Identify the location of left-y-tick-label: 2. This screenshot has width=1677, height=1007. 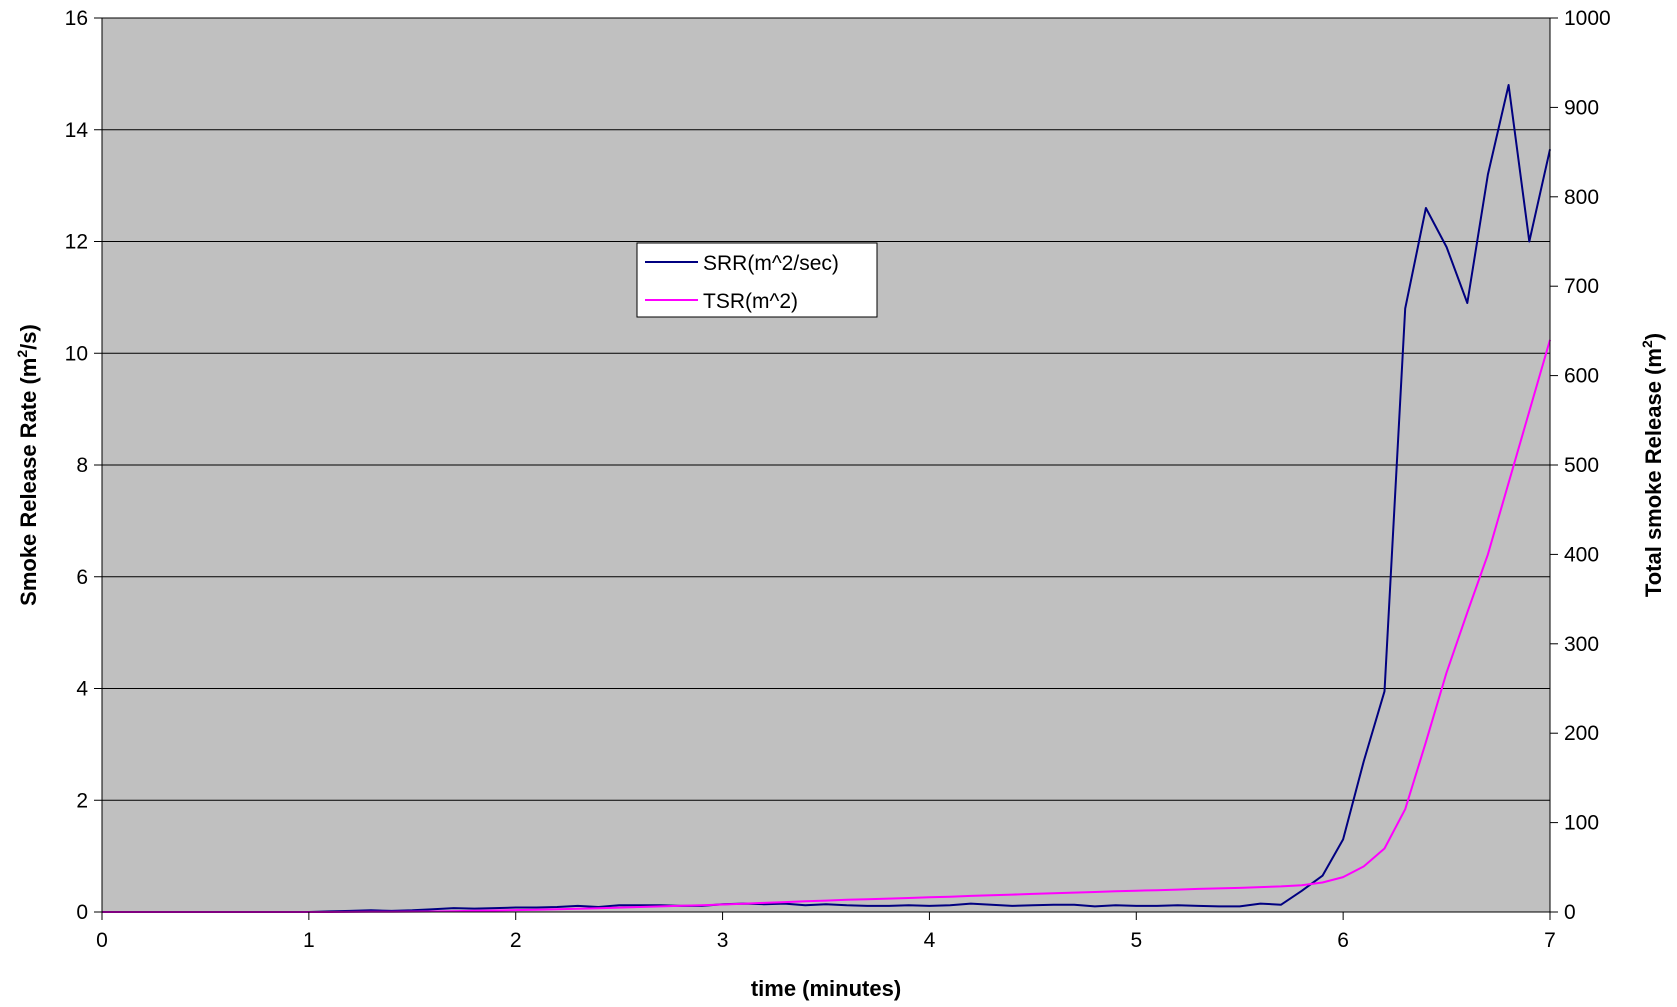
(82, 800).